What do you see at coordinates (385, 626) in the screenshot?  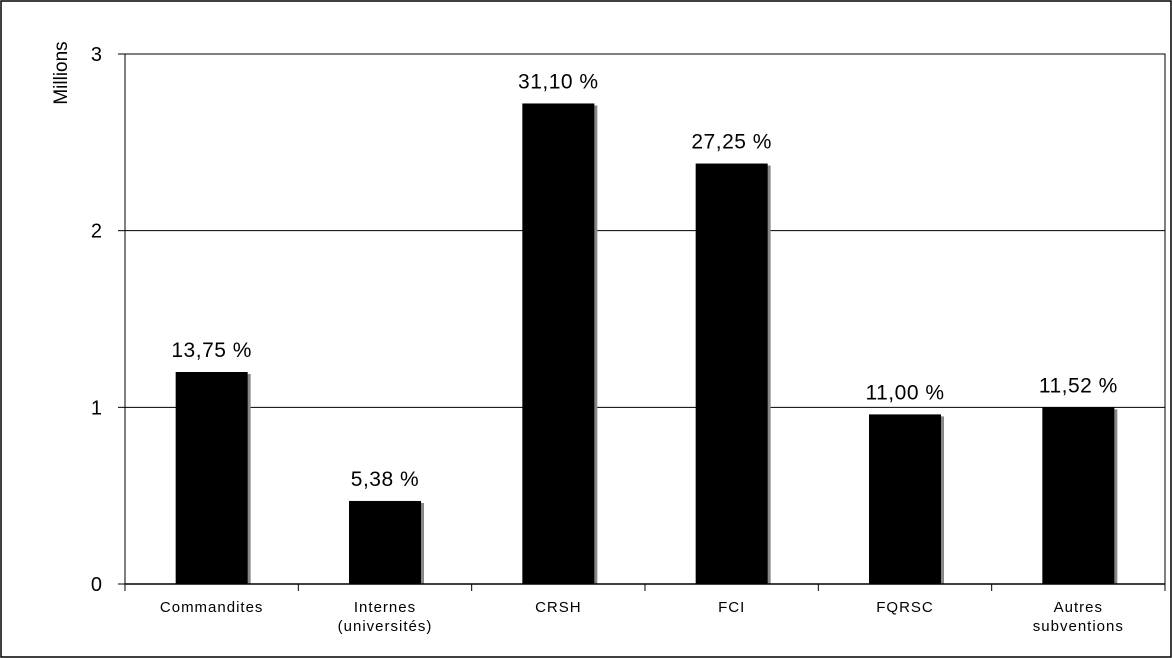 I see `x-tick-label-line: (universités)` at bounding box center [385, 626].